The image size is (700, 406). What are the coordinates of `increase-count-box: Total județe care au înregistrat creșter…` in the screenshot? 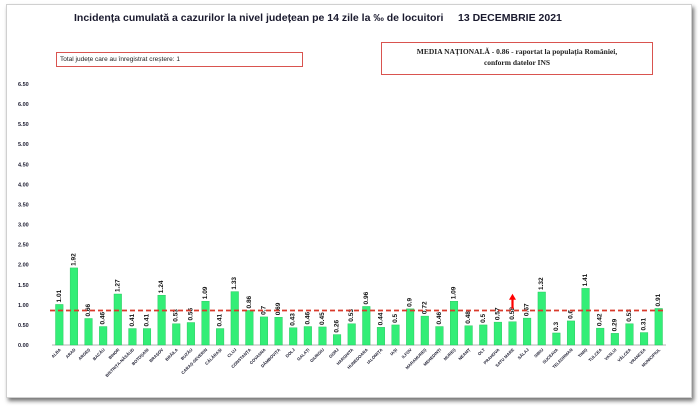 It's located at (179, 59).